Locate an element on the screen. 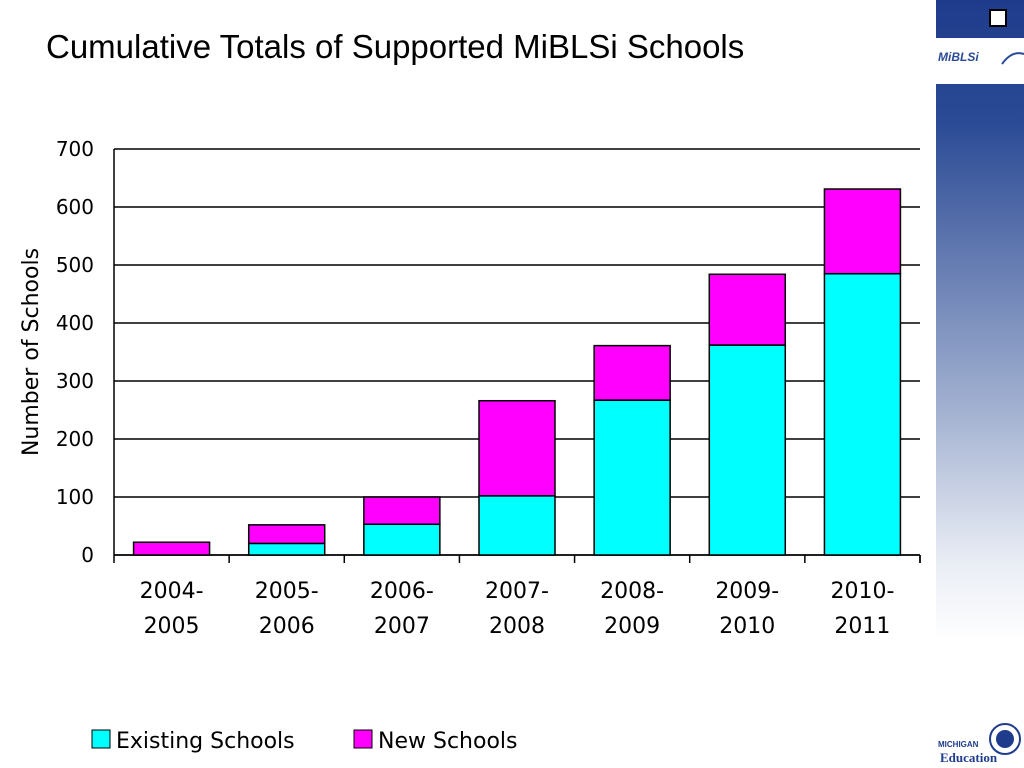 The width and height of the screenshot is (1024, 768). x-tick-label: 2009- is located at coordinates (747, 591).